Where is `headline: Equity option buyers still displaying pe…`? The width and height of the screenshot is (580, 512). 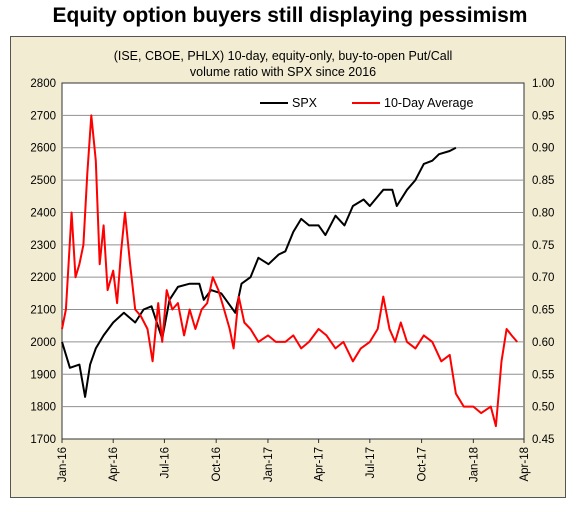 headline: Equity option buyers still displaying pe… is located at coordinates (290, 15).